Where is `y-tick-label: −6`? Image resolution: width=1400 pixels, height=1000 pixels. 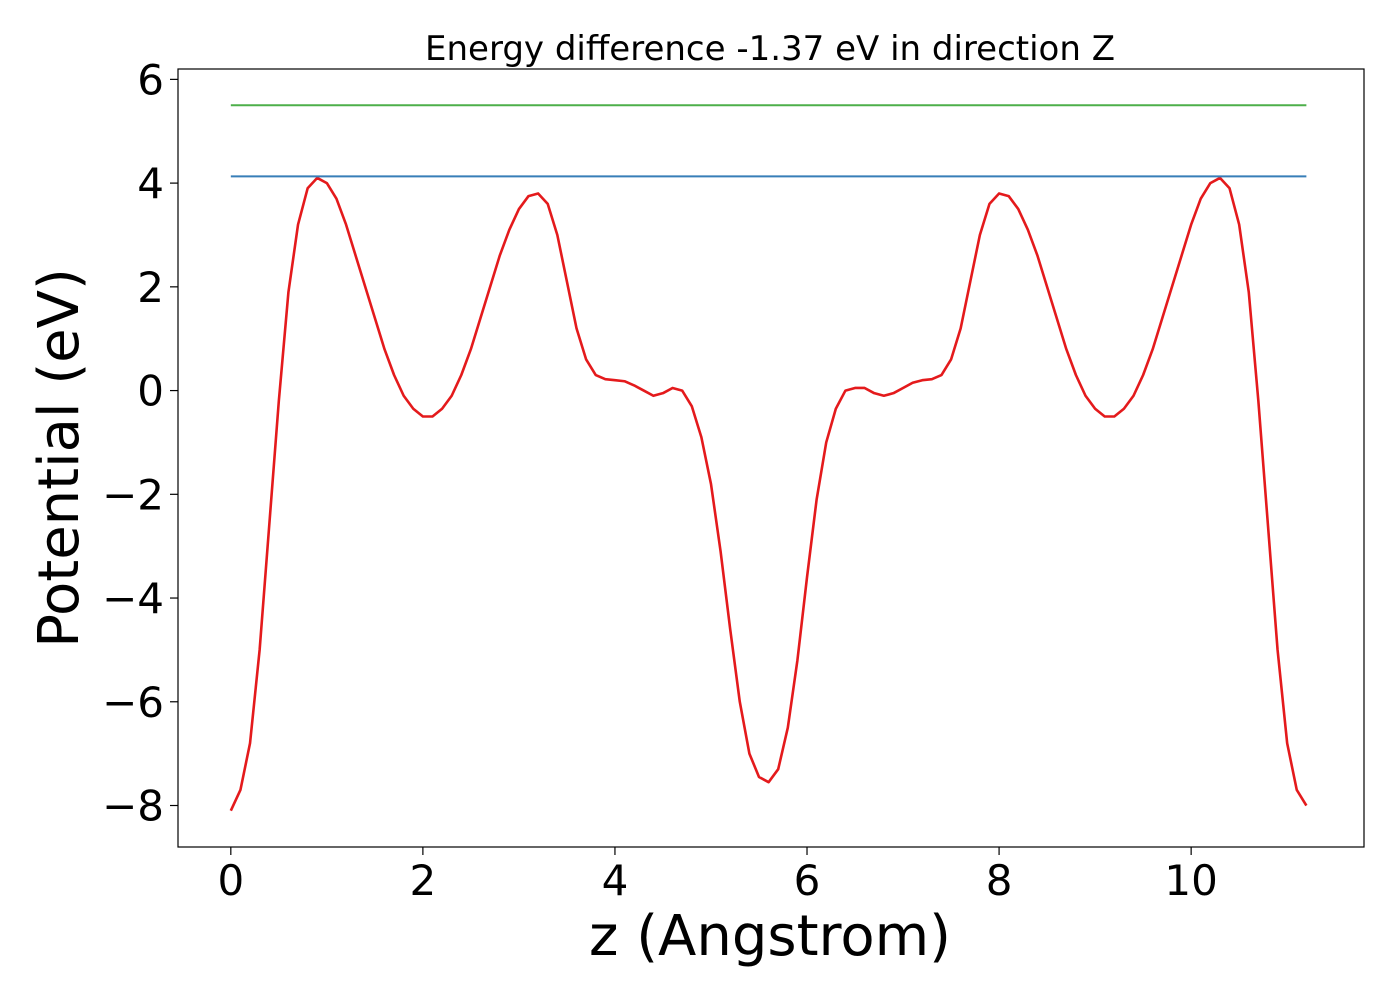 y-tick-label: −6 is located at coordinates (133, 702).